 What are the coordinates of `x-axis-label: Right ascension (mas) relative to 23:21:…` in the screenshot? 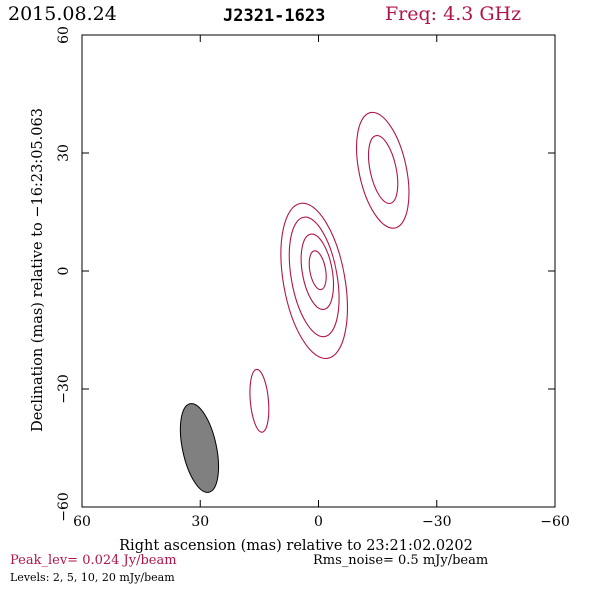 It's located at (296, 546).